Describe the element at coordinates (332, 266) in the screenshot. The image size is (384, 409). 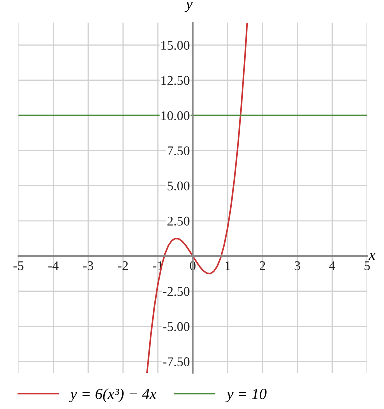
I see `x-tick-label: 4` at that location.